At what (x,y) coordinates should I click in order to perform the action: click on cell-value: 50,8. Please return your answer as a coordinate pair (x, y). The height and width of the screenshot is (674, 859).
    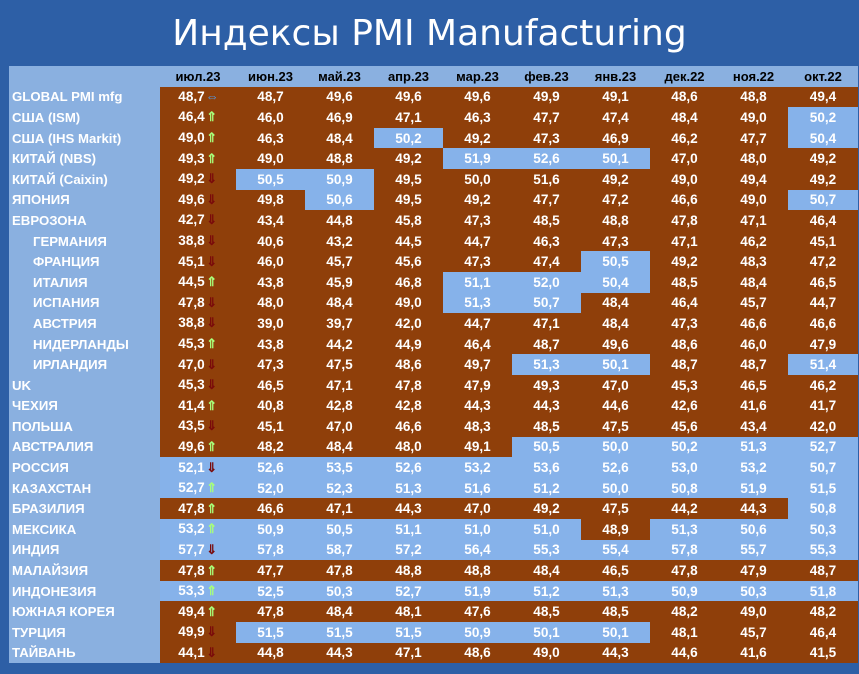
    Looking at the image, I should click on (823, 509).